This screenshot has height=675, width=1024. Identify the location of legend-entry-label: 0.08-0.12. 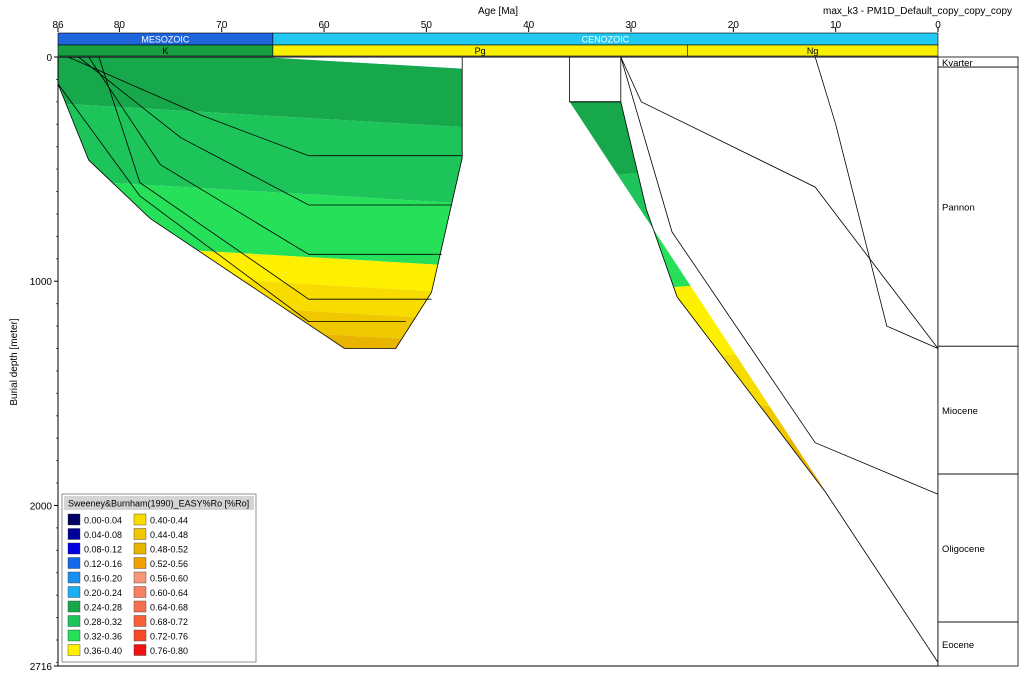
(103, 550).